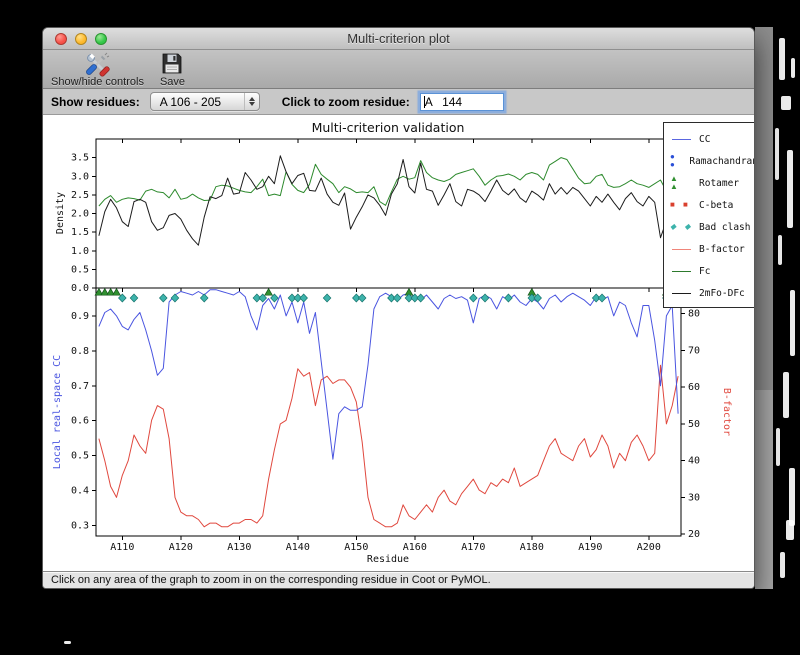 This screenshot has height=655, width=800. I want to click on show-residues-label: Show residues:, so click(95, 101).